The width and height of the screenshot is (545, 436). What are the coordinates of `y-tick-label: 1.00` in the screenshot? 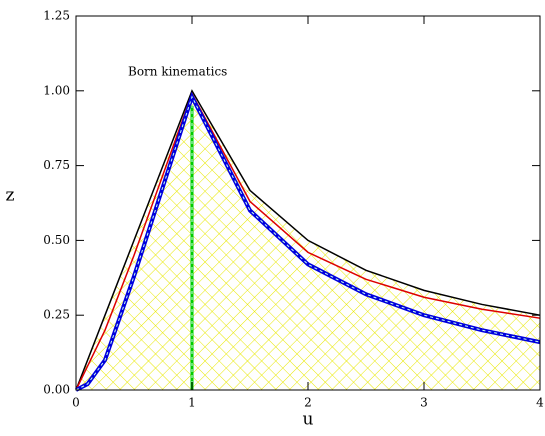 It's located at (56, 90).